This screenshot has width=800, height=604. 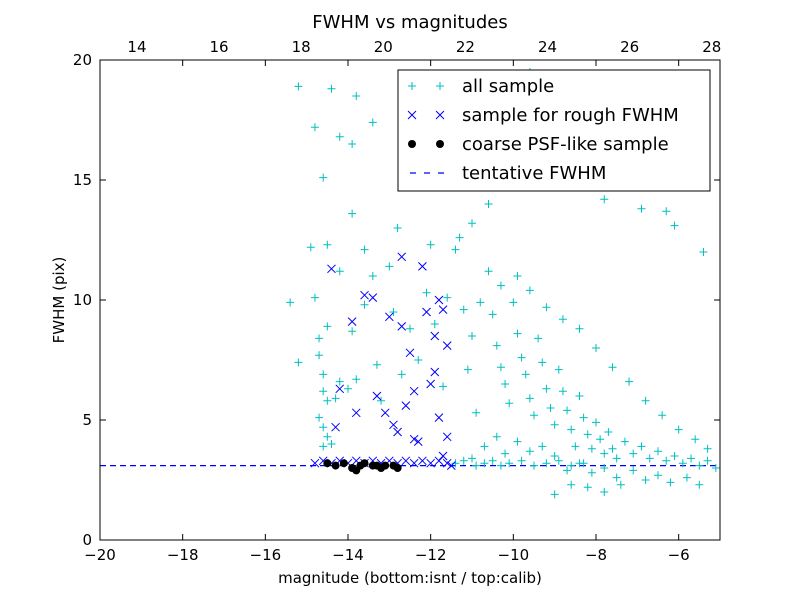 I want to click on y-tick-label: 0, so click(x=87, y=540).